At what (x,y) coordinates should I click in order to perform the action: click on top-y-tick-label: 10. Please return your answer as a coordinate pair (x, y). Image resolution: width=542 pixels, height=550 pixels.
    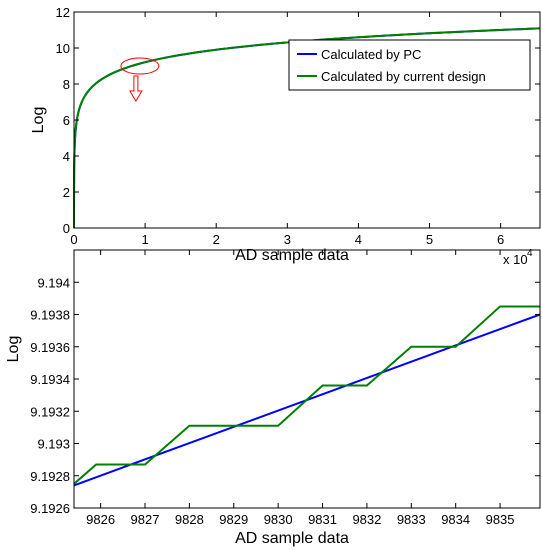
    Looking at the image, I should click on (63, 48).